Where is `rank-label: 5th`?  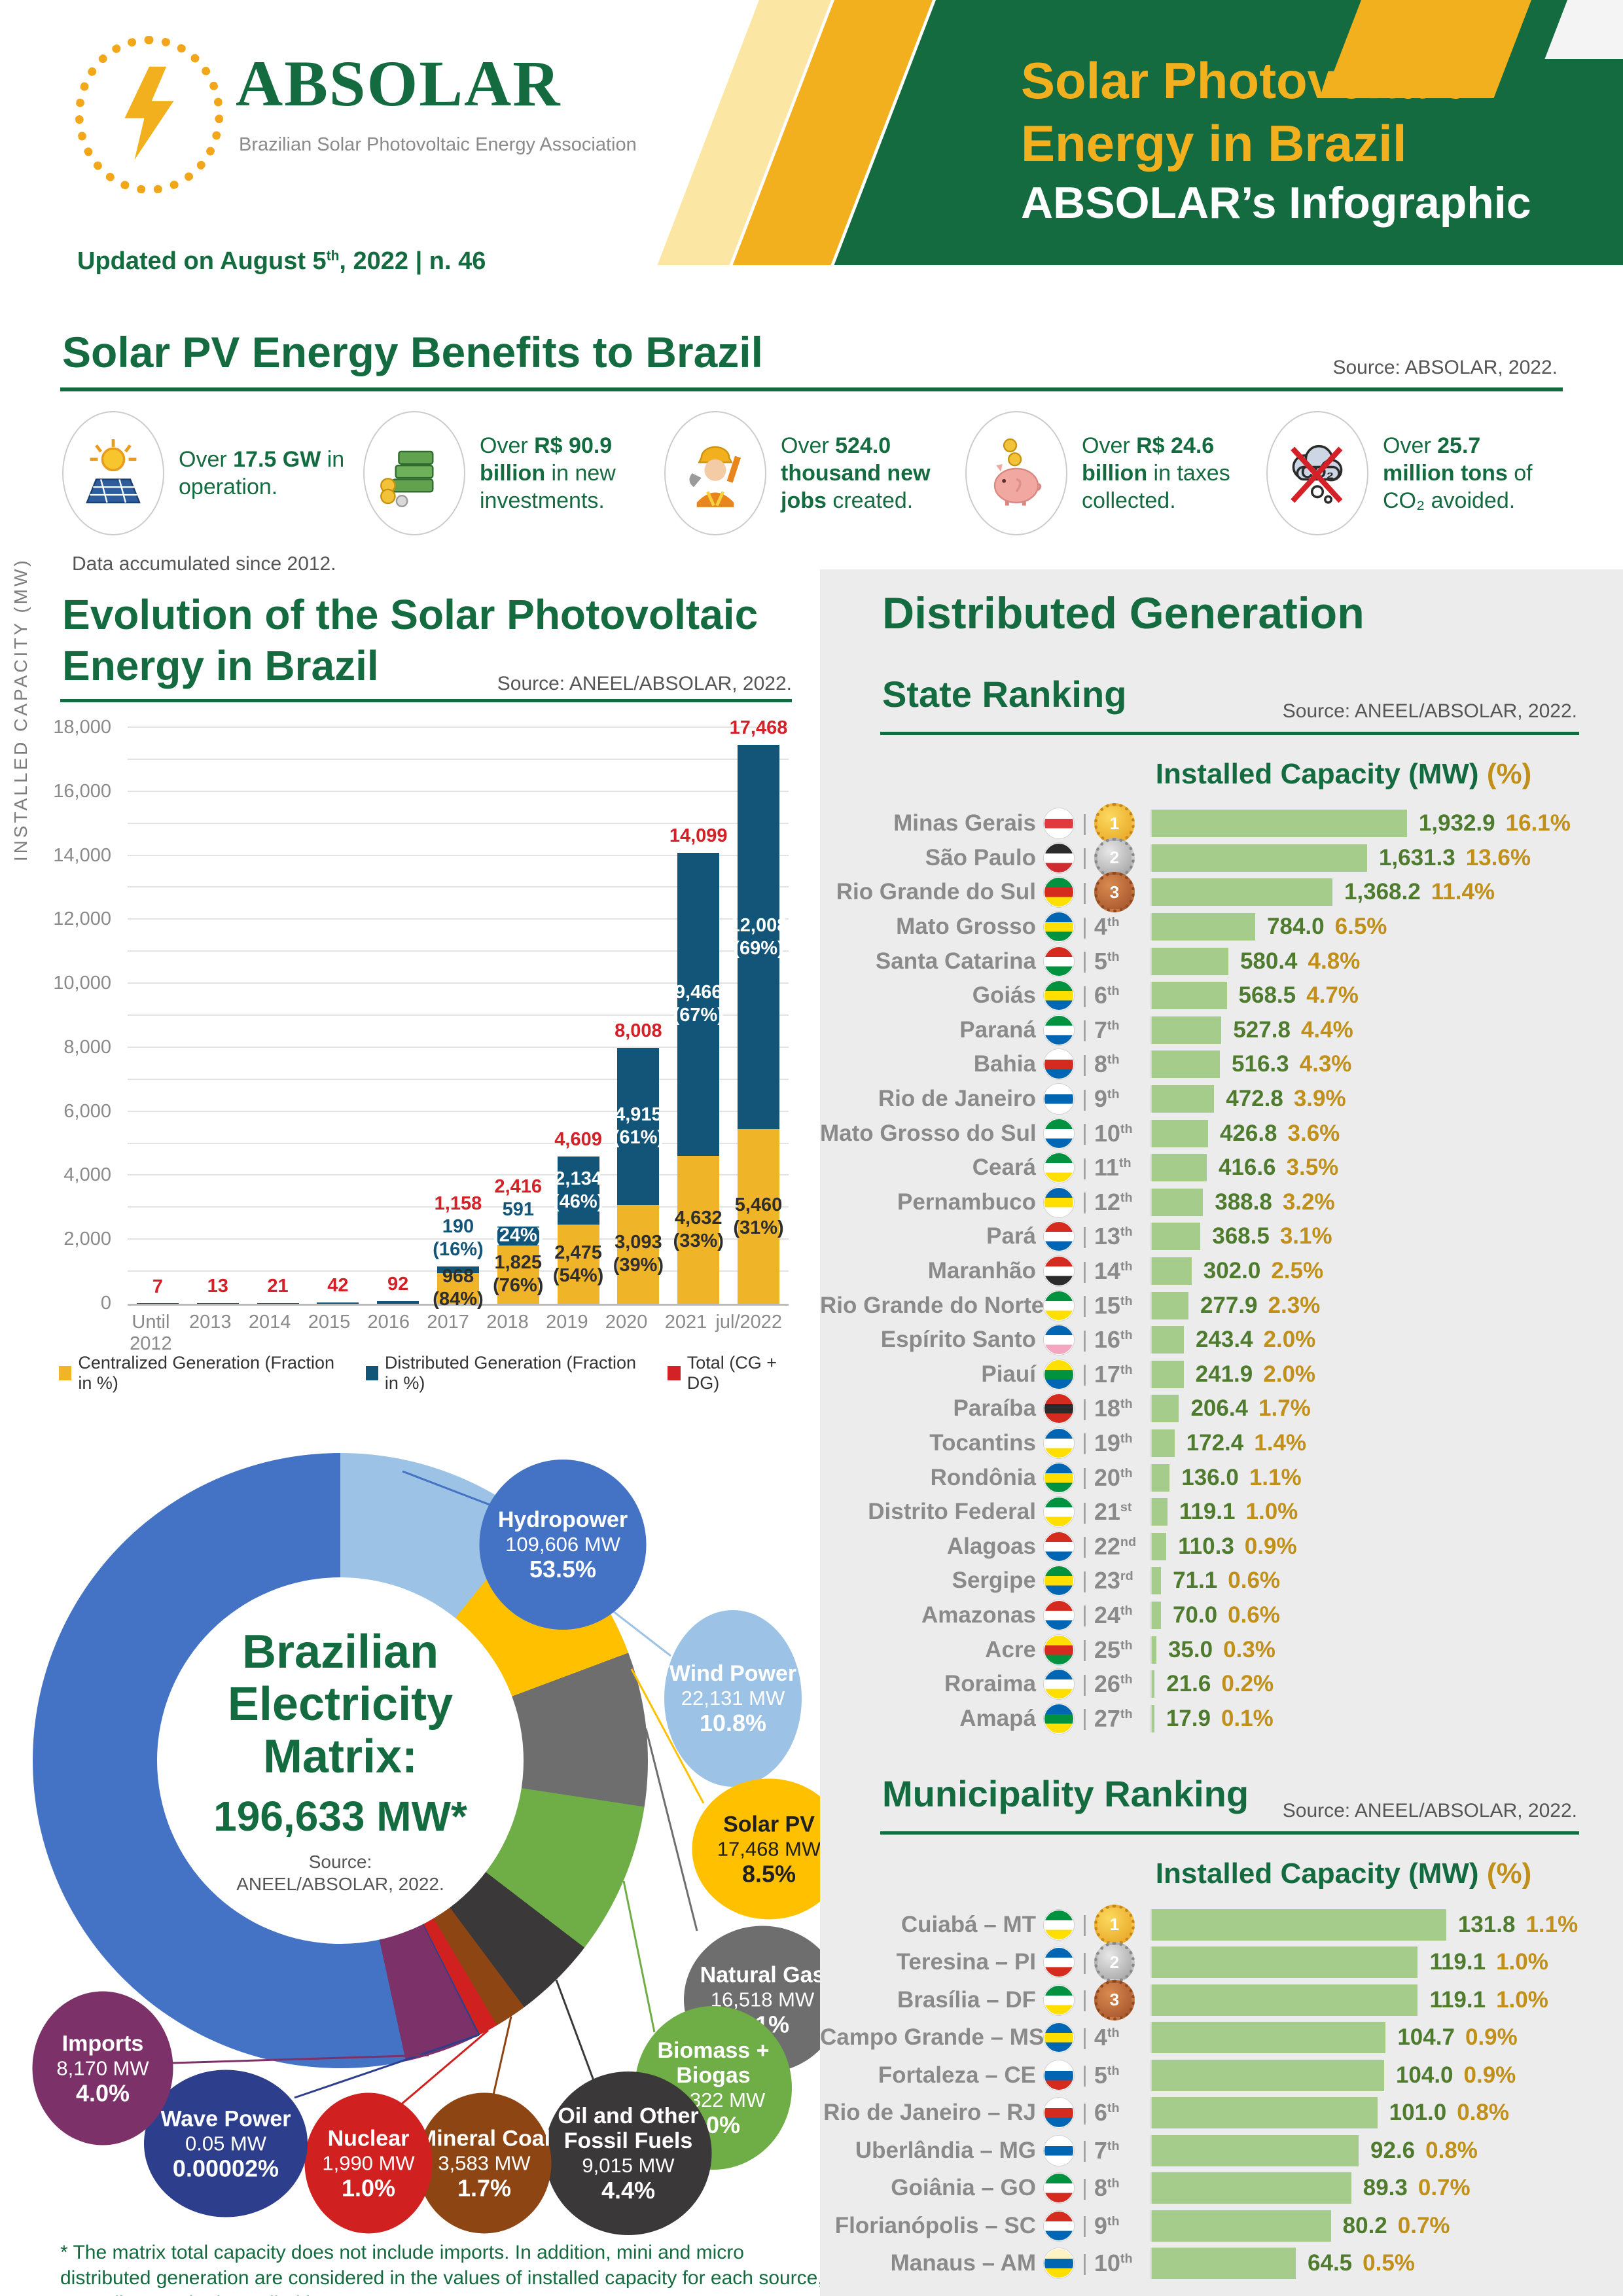 rank-label: 5th is located at coordinates (1107, 961).